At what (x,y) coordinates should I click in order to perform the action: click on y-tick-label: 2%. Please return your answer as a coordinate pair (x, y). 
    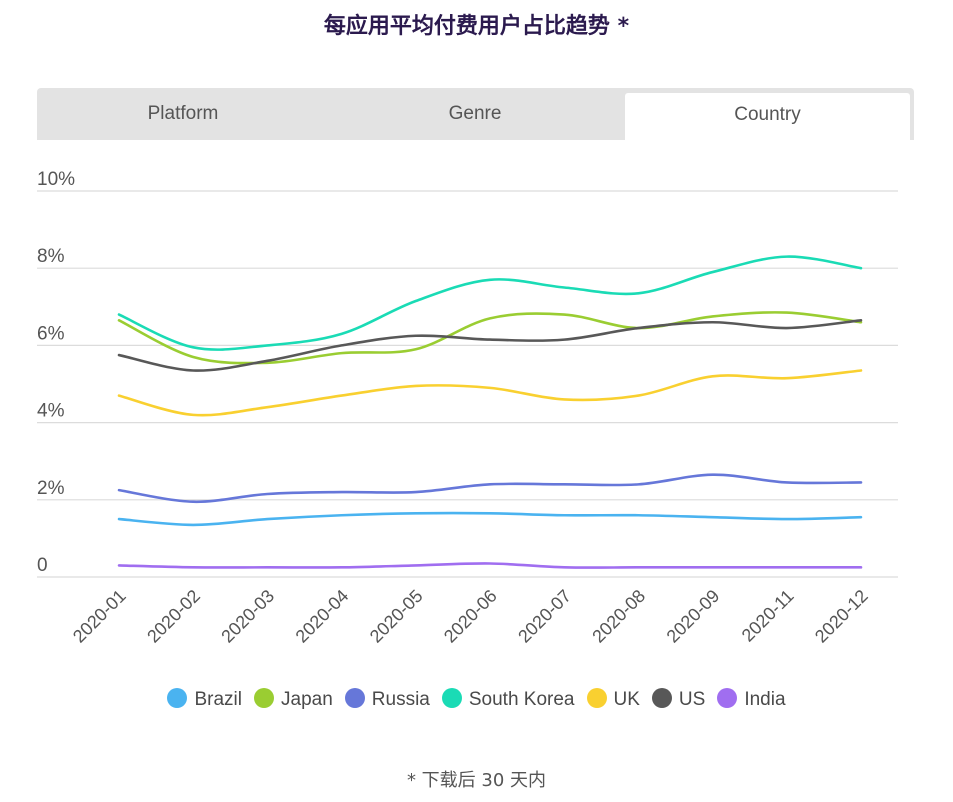
    Looking at the image, I should click on (51, 488).